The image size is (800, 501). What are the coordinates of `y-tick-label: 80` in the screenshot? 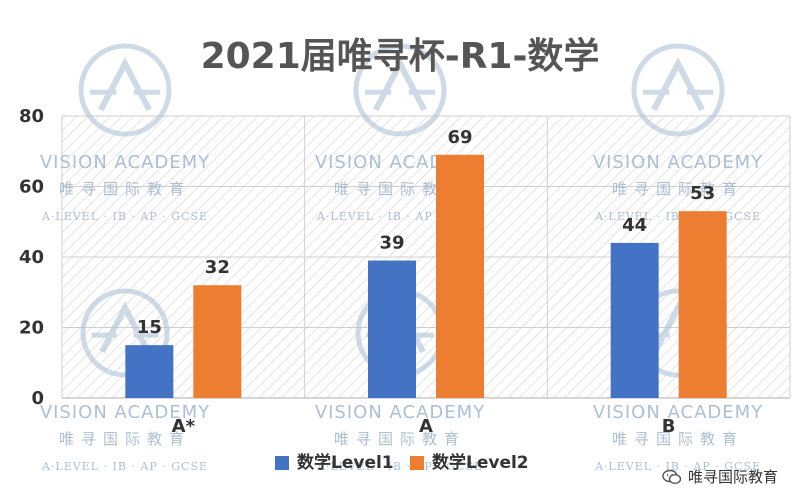 It's located at (31, 116).